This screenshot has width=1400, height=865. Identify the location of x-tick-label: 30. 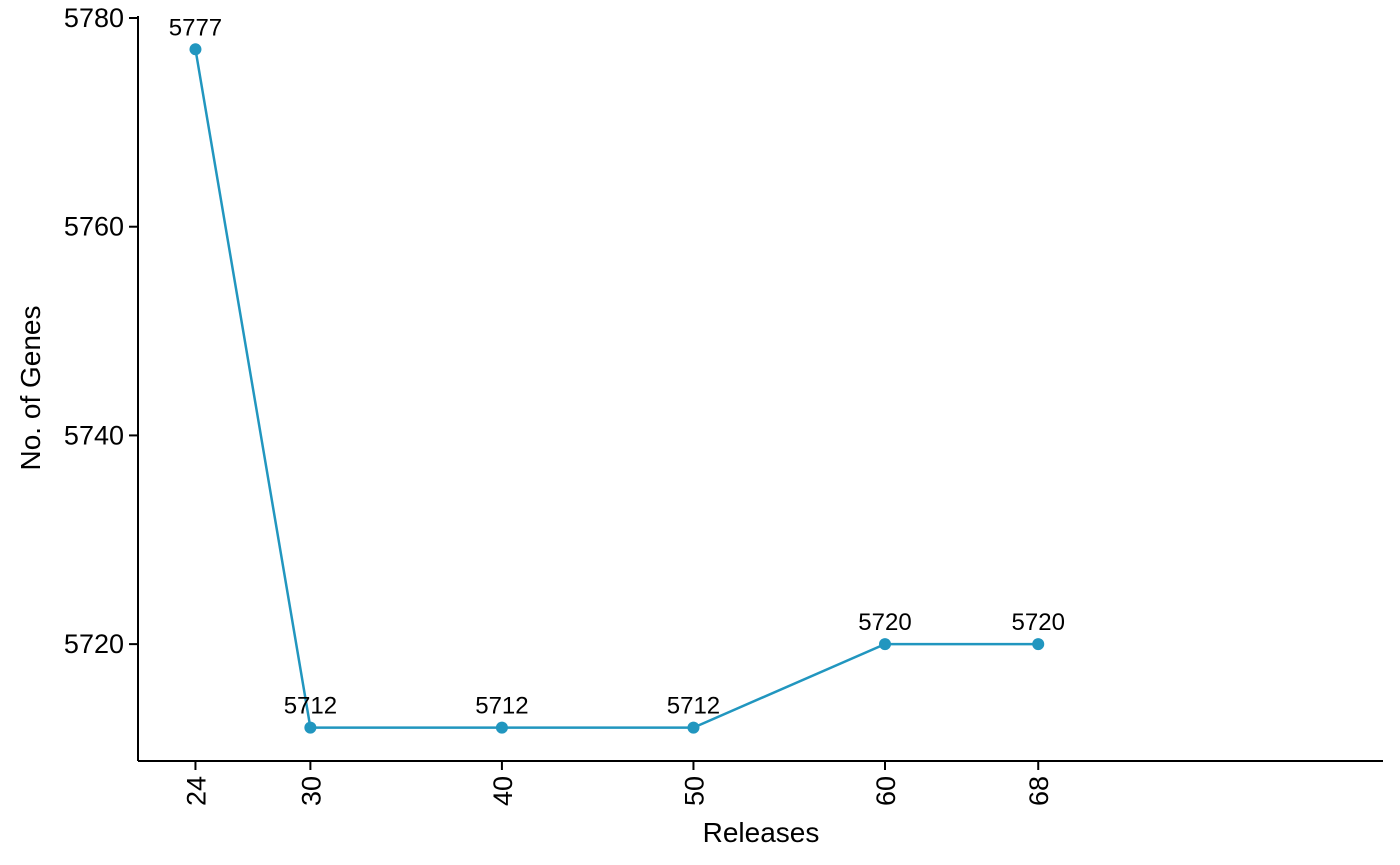
(311, 791).